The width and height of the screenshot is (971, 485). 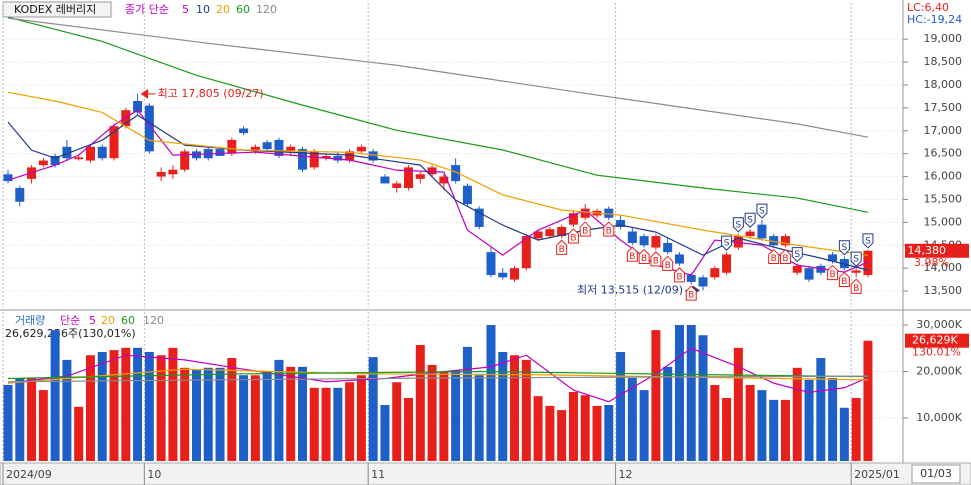 What do you see at coordinates (937, 250) in the screenshot?
I see `last-price-box` at bounding box center [937, 250].